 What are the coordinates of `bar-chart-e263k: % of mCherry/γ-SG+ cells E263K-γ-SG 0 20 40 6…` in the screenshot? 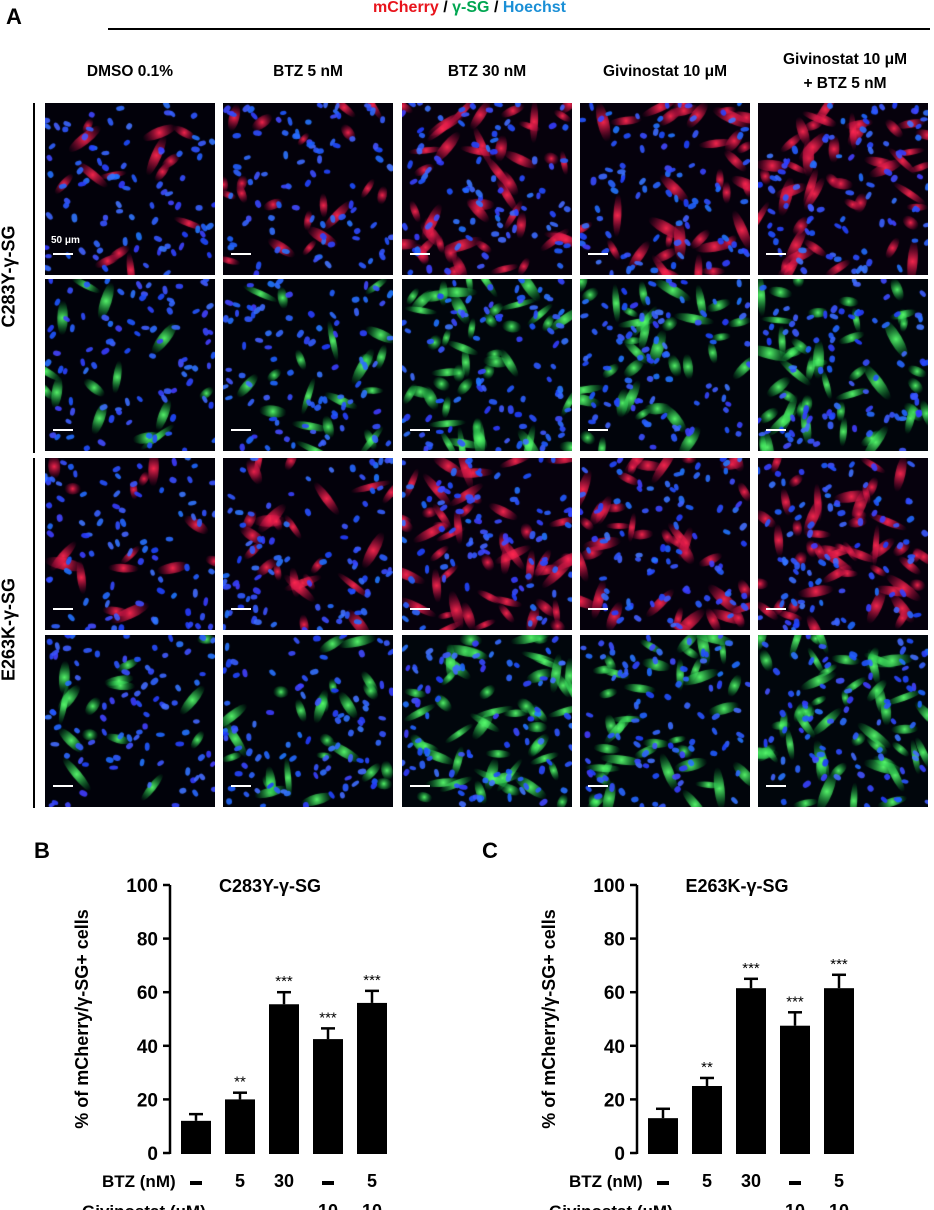 It's located at (696, 1043).